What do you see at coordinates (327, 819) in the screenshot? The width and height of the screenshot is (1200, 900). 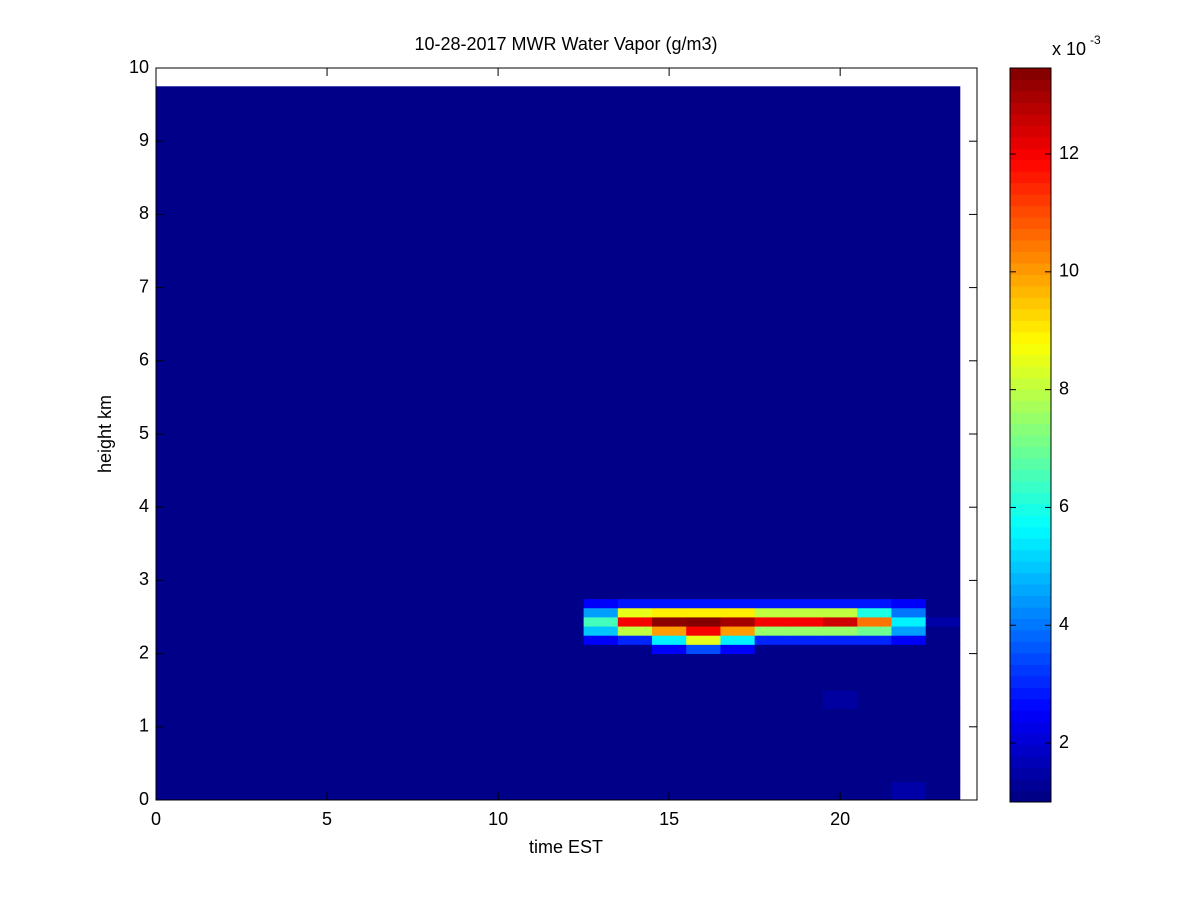 I see `x-tick-label: 5` at bounding box center [327, 819].